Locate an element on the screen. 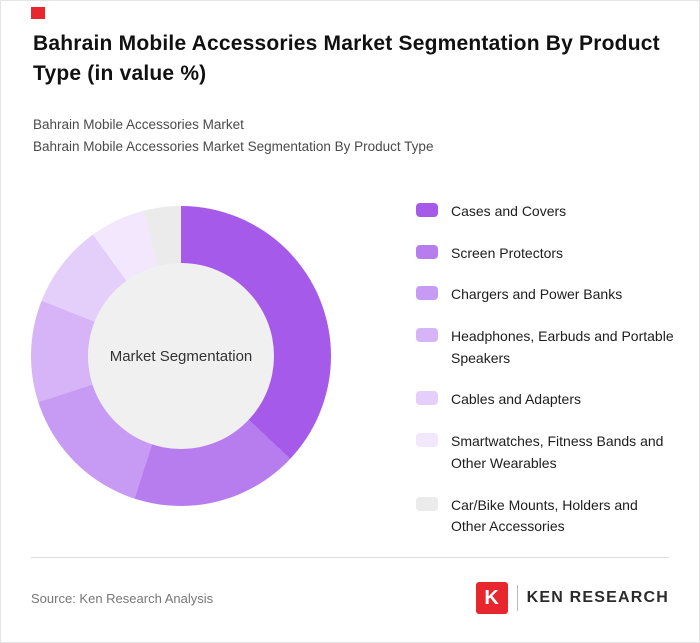  ken-research-logo: K KEN RESEARCH is located at coordinates (572, 598).